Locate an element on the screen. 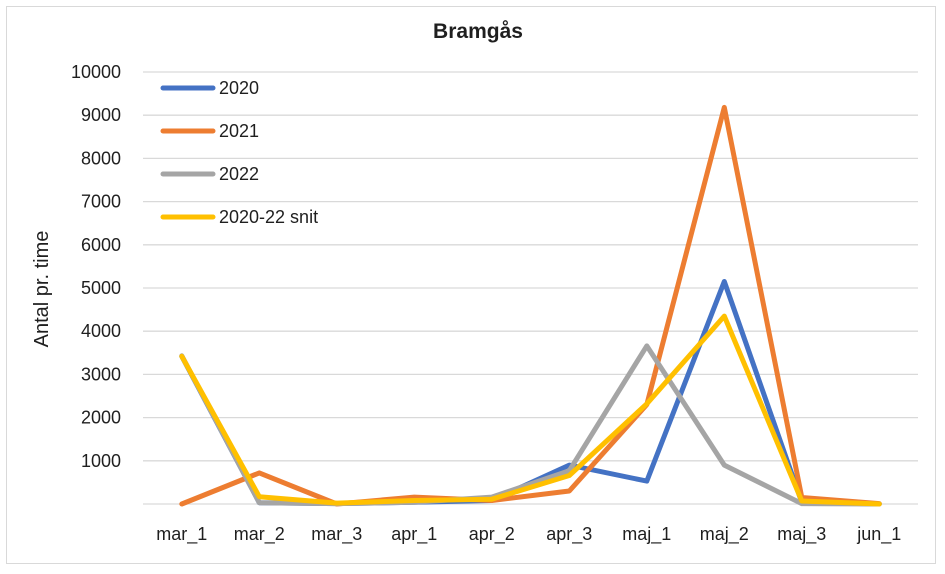 The width and height of the screenshot is (945, 574). legend-label: 2022 is located at coordinates (239, 174).